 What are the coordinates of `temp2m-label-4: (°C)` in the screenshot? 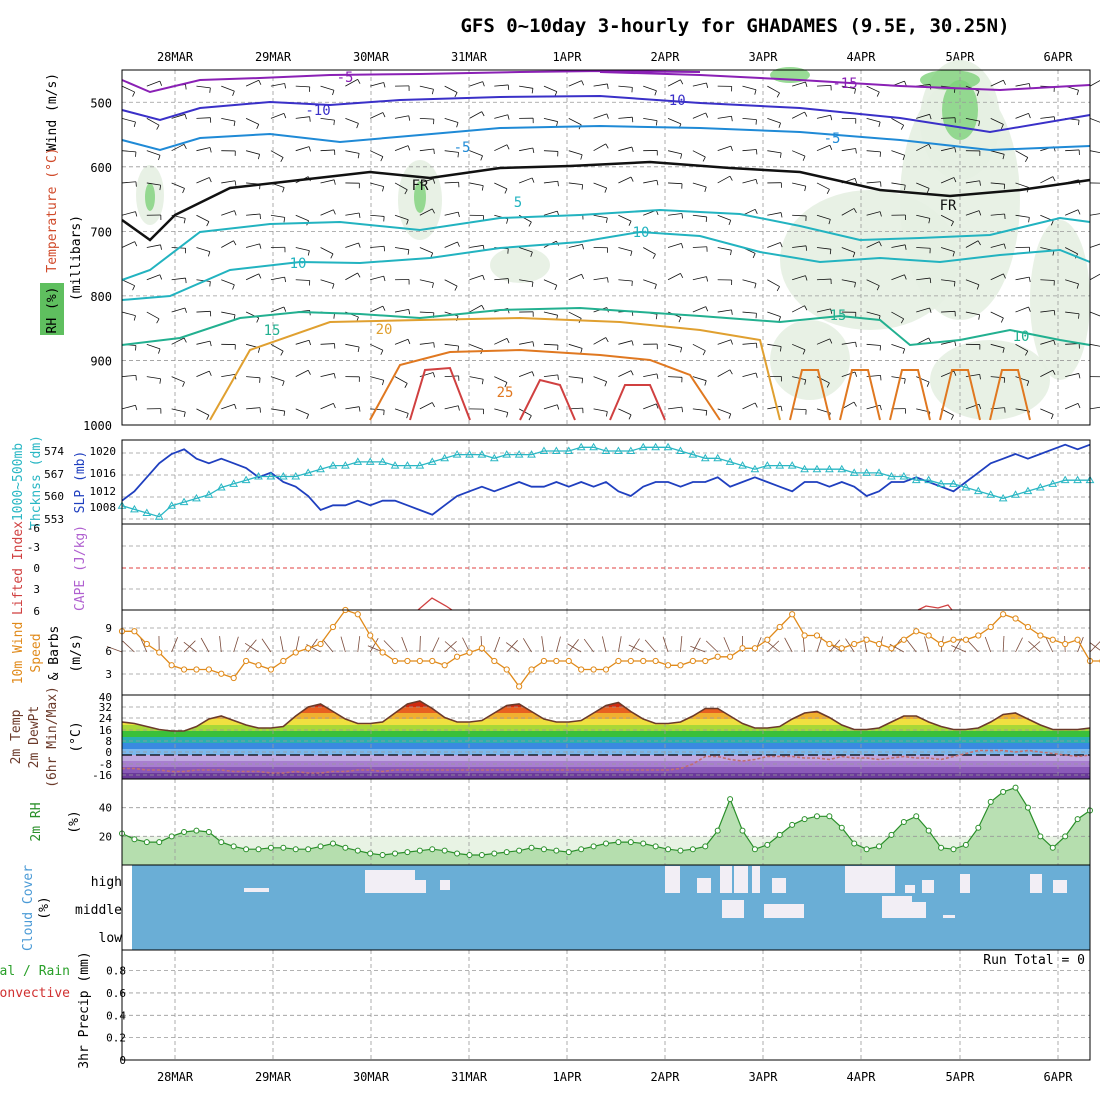 It's located at (76, 736).